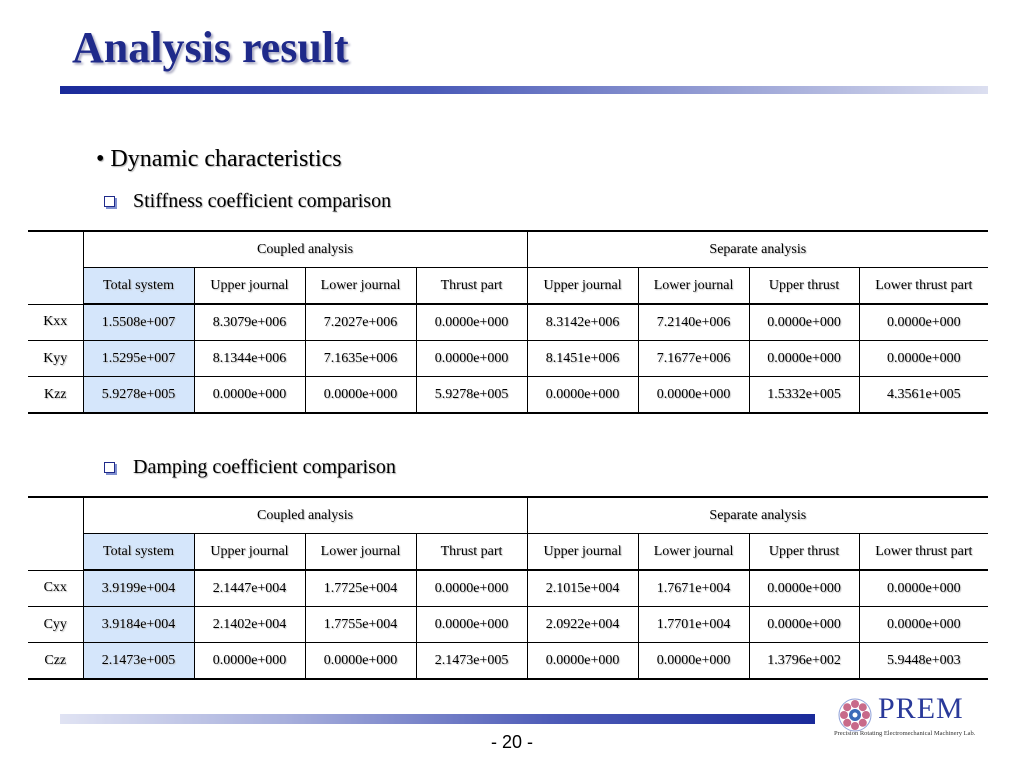 This screenshot has height=768, width=1024. I want to click on table-cell: 1.5295e+007, so click(138, 358).